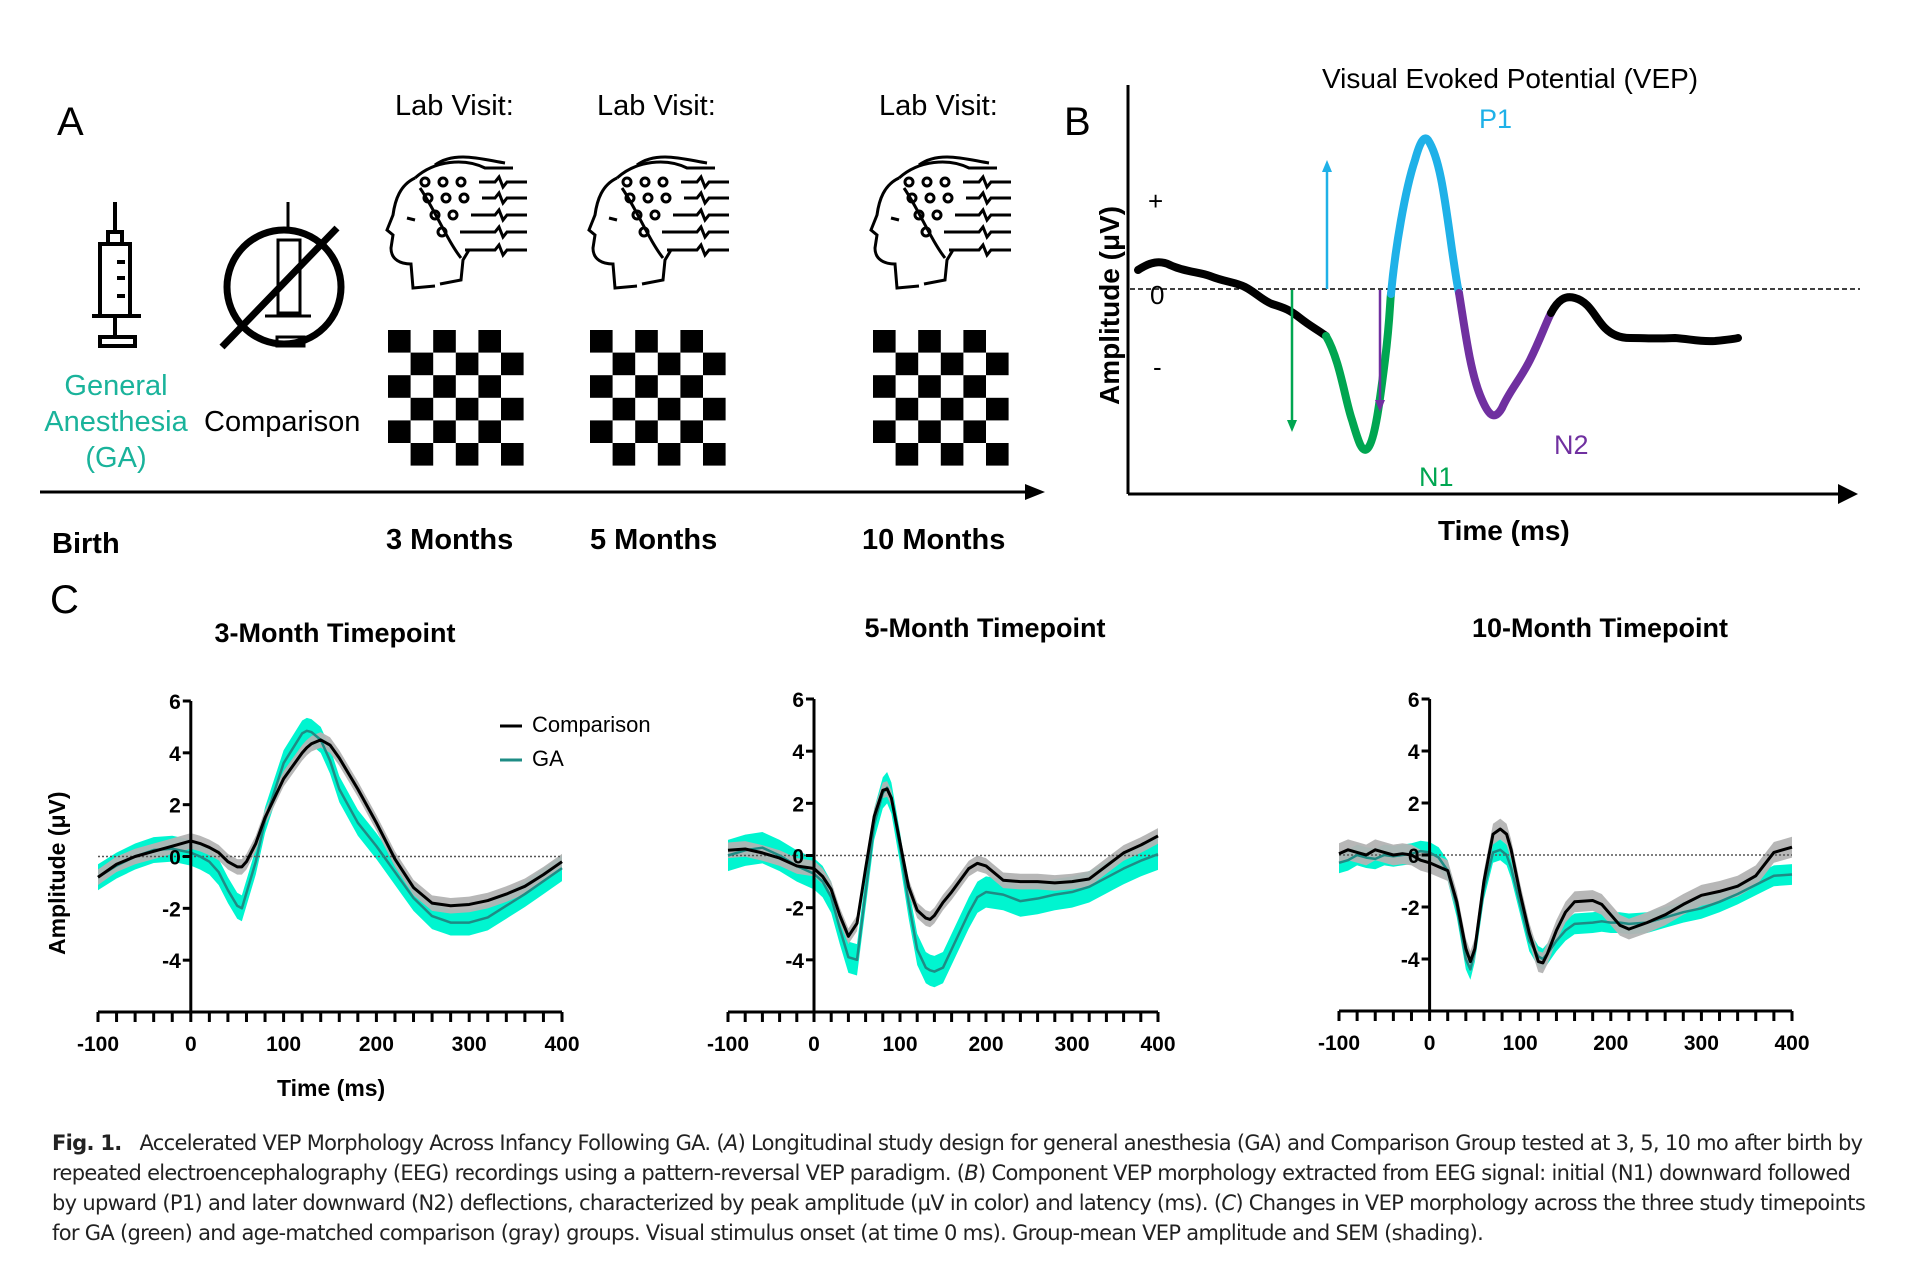  What do you see at coordinates (654, 540) in the screenshot?
I see `visit-label-5mo: 5 Months` at bounding box center [654, 540].